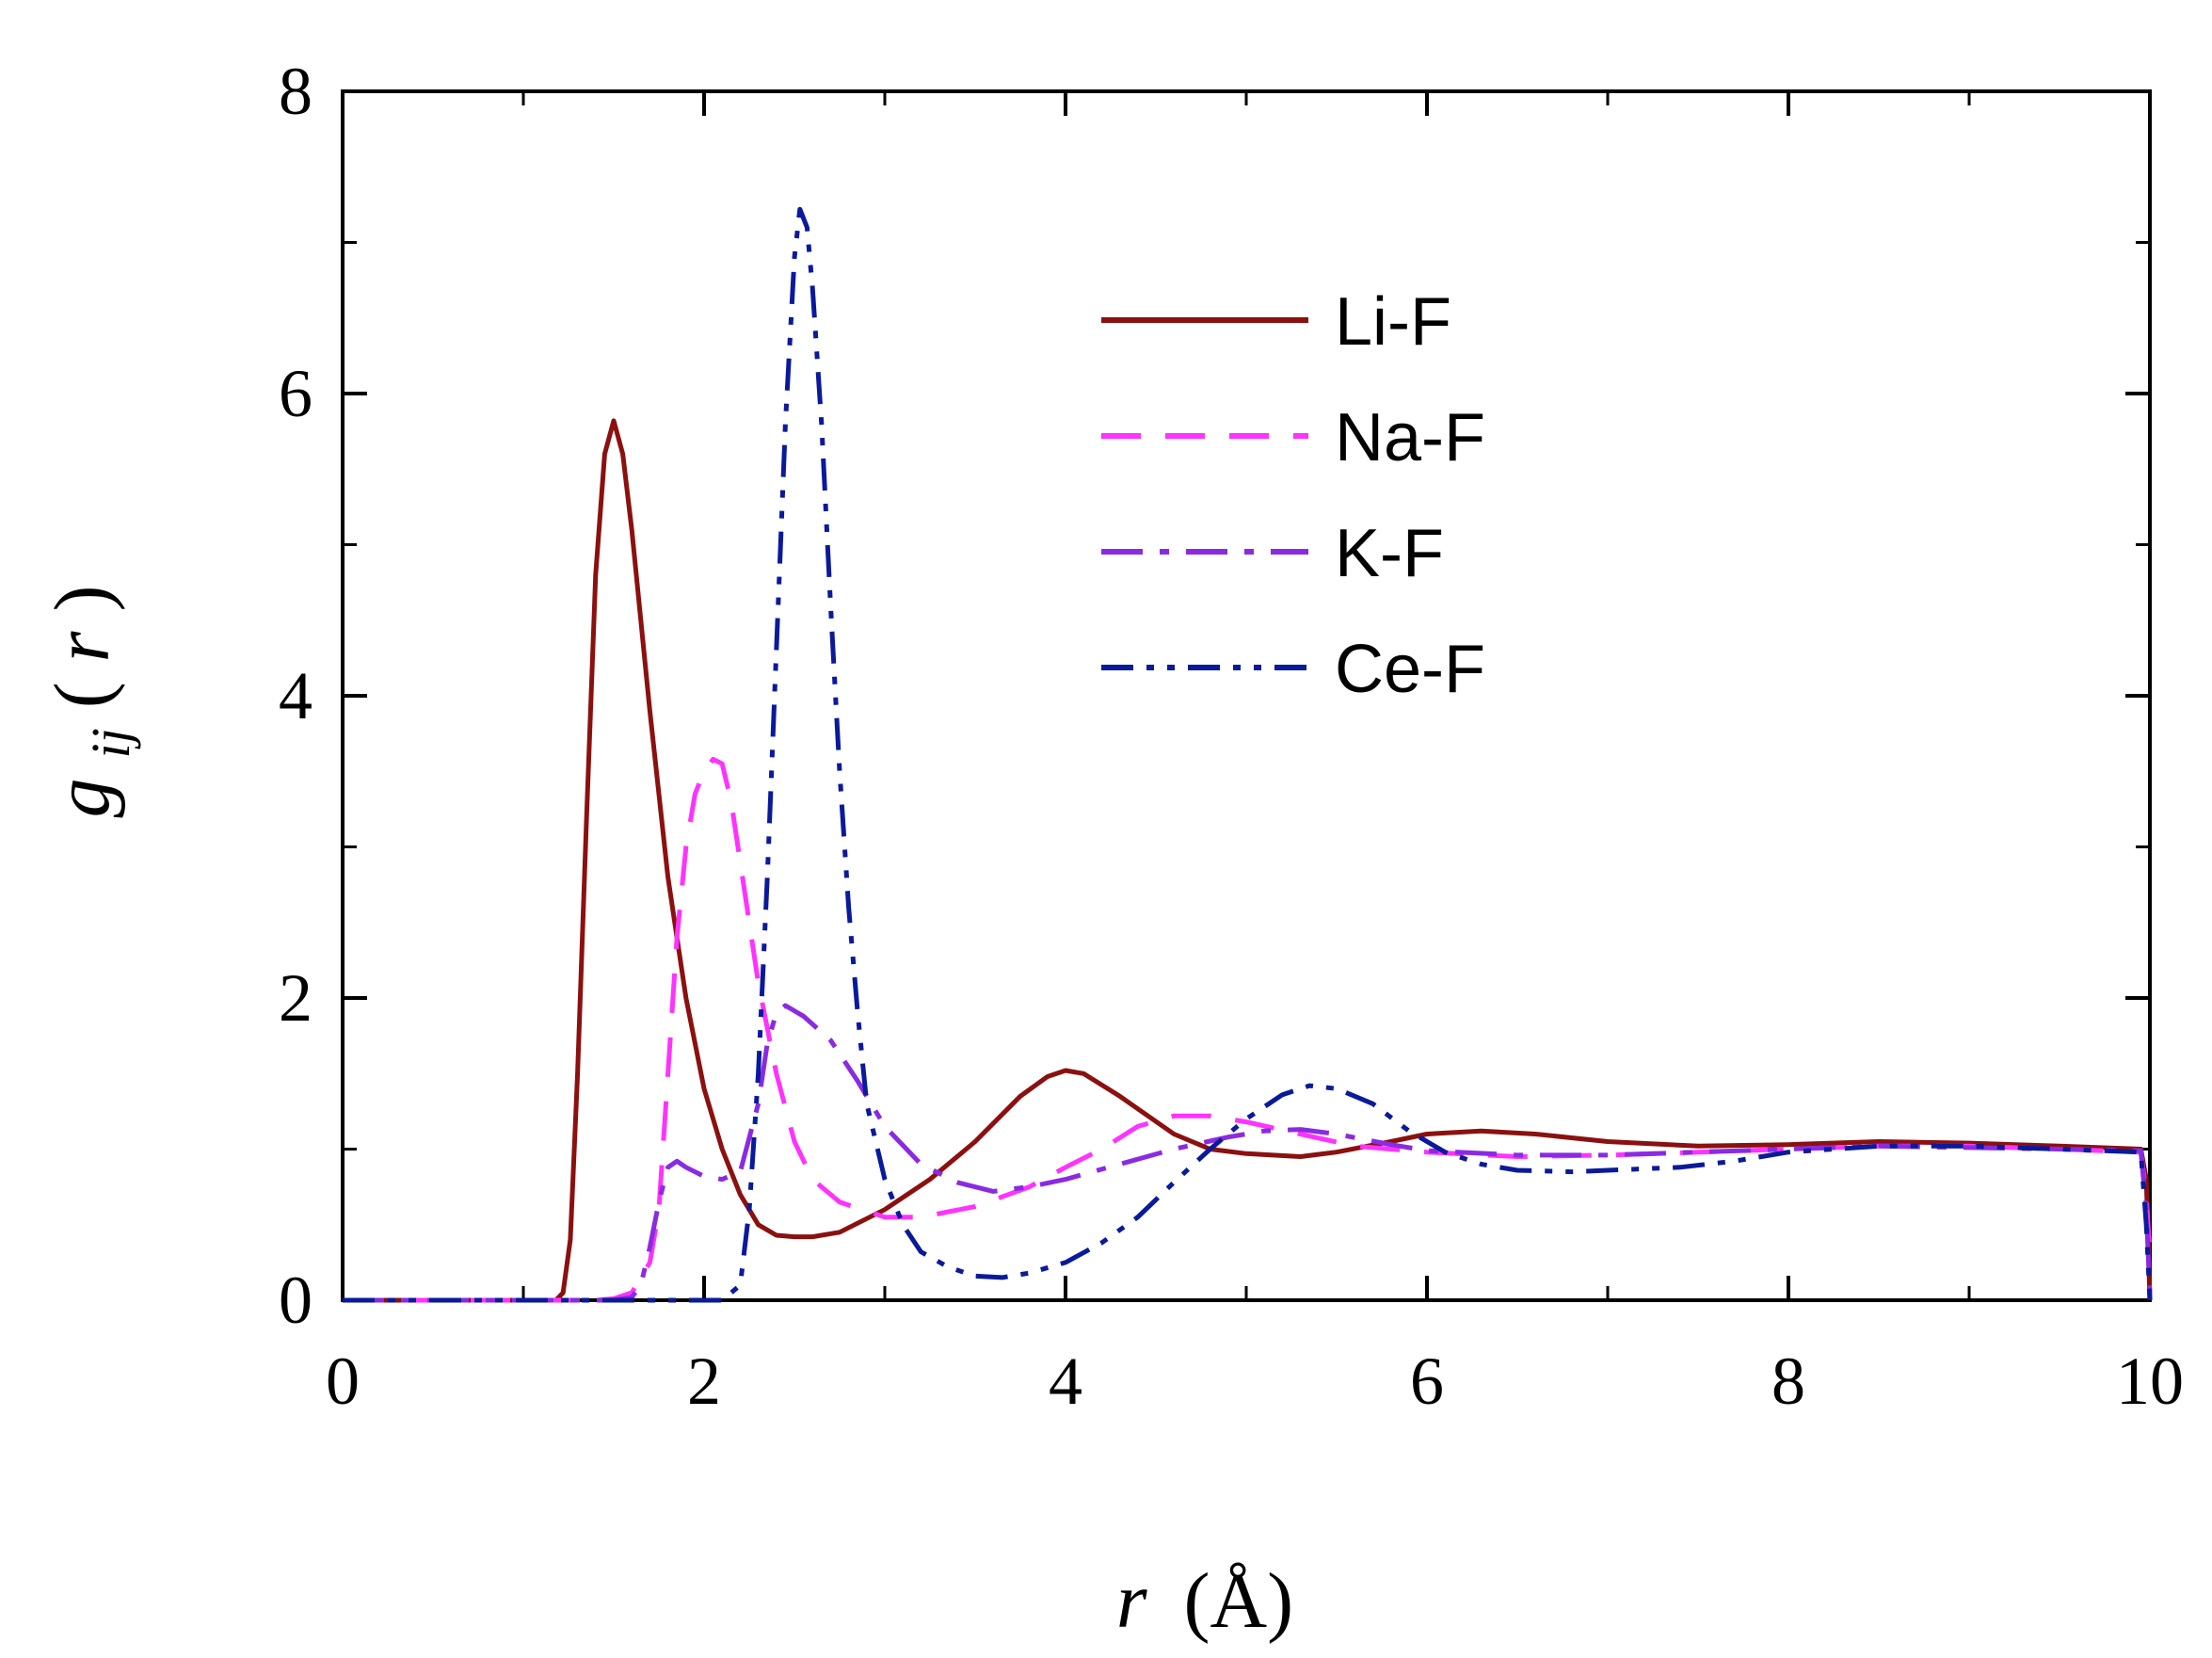 This screenshot has width=2212, height=1658. Describe the element at coordinates (1065, 1381) in the screenshot. I see `x-tick-label: 4` at that location.